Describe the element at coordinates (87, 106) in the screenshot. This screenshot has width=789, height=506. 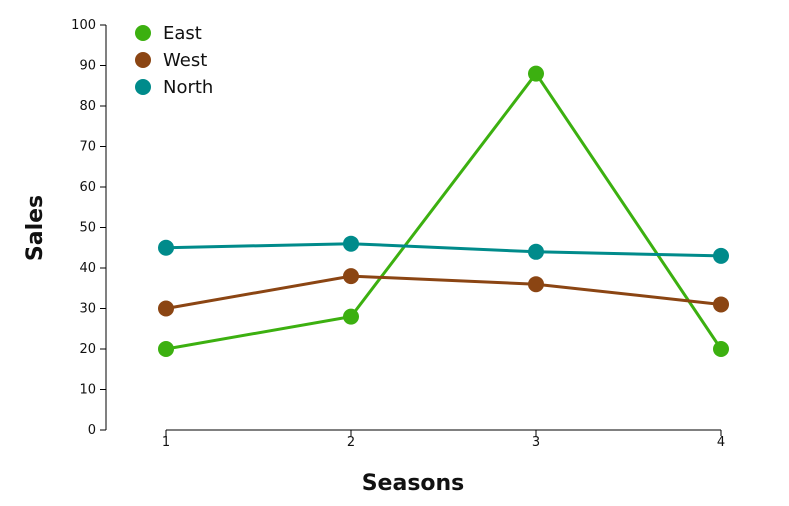
I see `y-tick-label: 80` at that location.